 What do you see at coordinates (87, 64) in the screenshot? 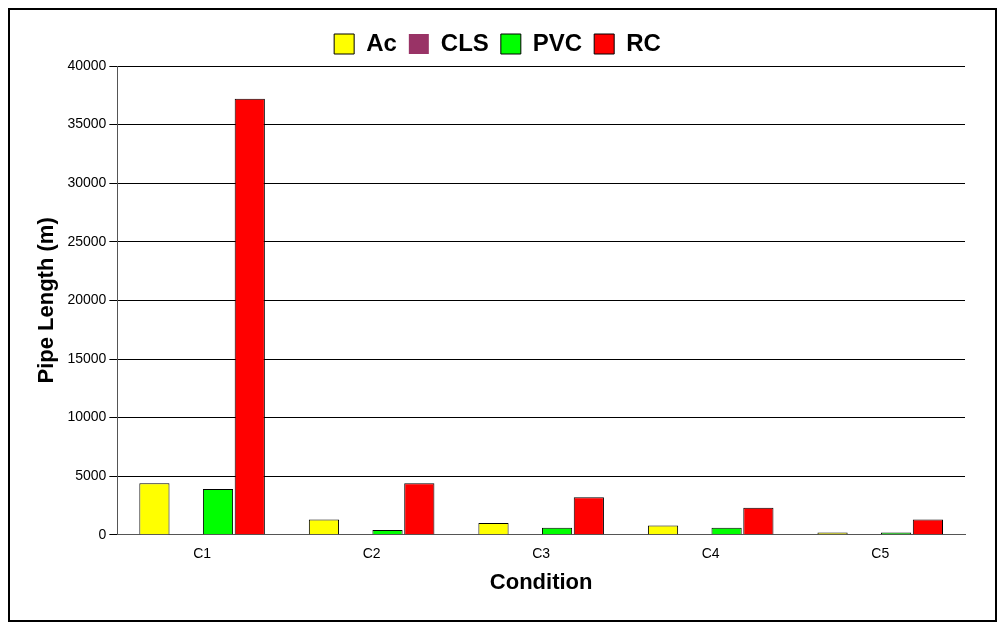
I see `y-tick-label: 40000` at bounding box center [87, 64].